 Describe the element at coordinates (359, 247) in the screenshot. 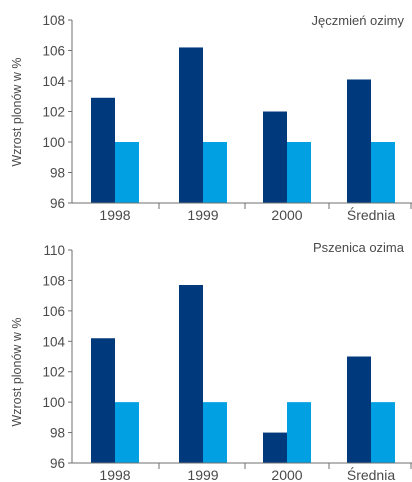

I see `panel-title: Pszenica ozima` at that location.